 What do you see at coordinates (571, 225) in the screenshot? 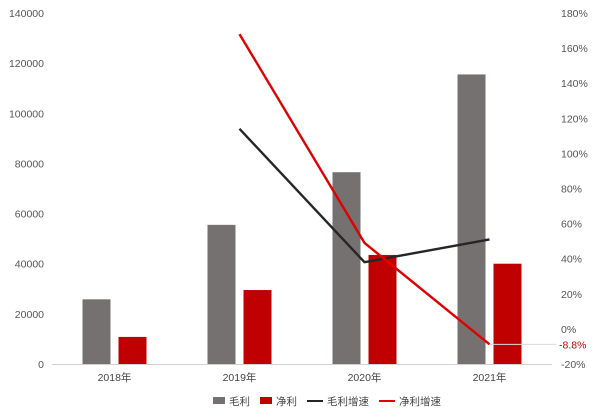
I see `right-axis-tick-label: 60%` at bounding box center [571, 225].